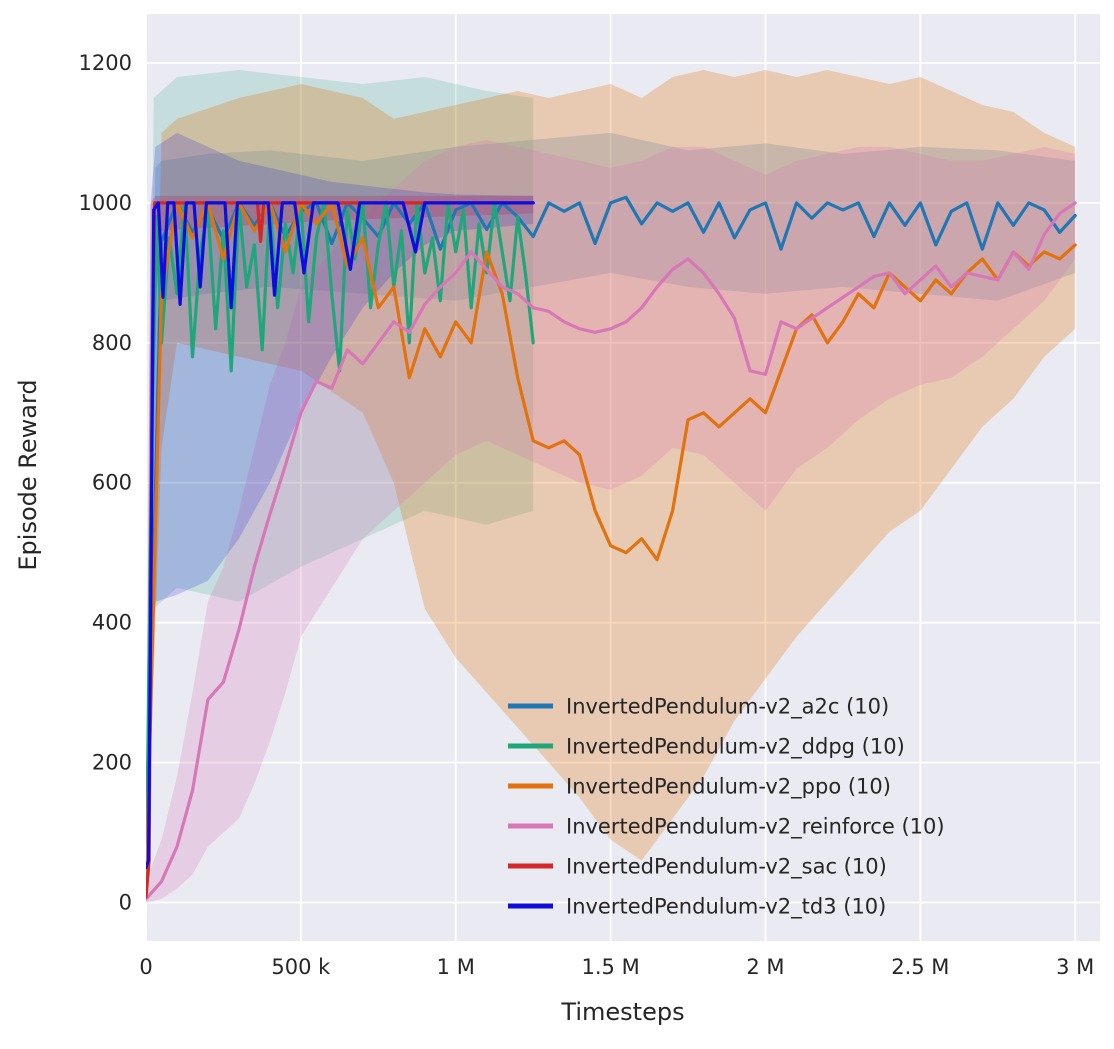 This screenshot has width=1114, height=1049. Describe the element at coordinates (28, 474) in the screenshot. I see `y-axis-label: Episode Reward` at that location.